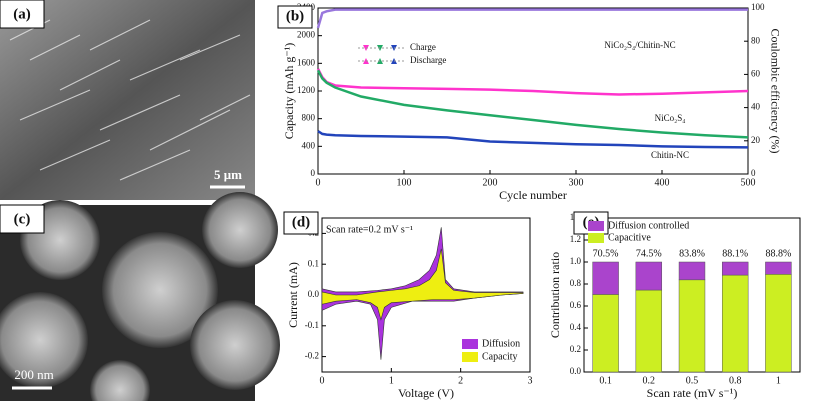  Describe the element at coordinates (530, 380) in the screenshot. I see `x-tick-label: 3` at that location.